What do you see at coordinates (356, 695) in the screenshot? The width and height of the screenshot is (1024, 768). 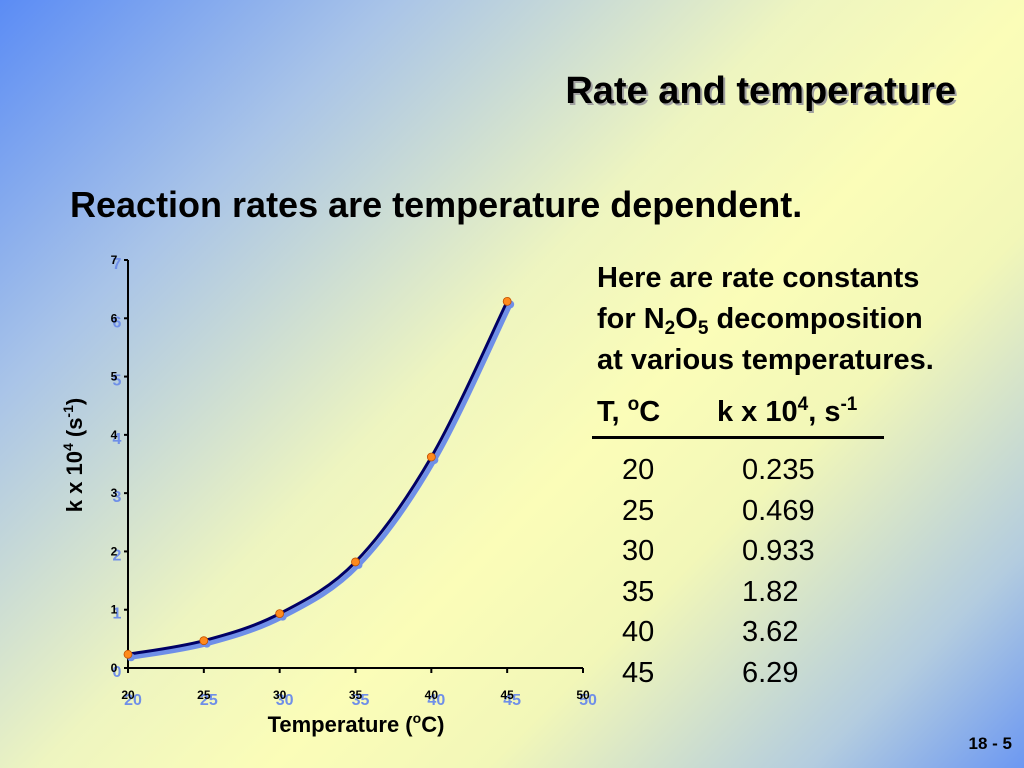 I see `x-tick-label: 35` at bounding box center [356, 695].